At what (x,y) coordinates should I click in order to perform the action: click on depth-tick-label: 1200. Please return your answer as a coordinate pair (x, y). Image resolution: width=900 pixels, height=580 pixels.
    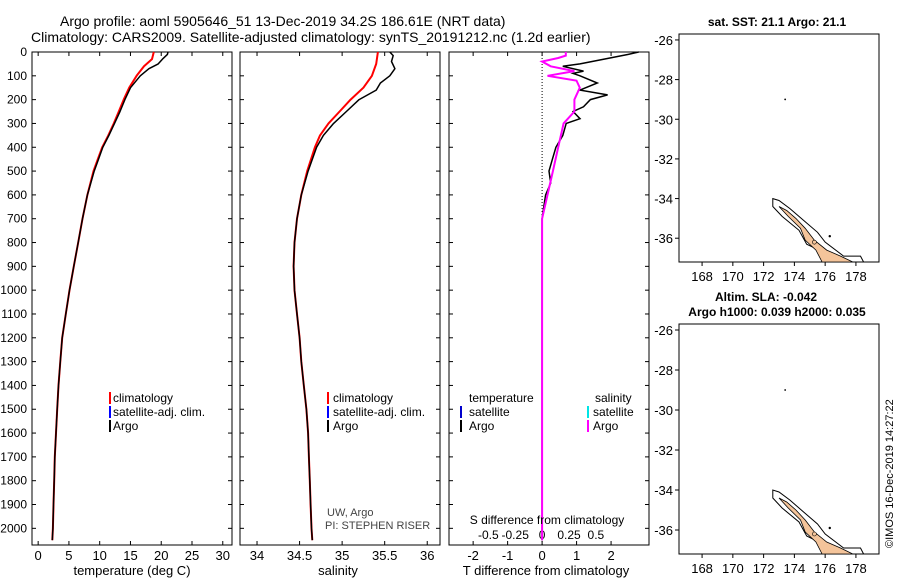
    Looking at the image, I should click on (13, 338).